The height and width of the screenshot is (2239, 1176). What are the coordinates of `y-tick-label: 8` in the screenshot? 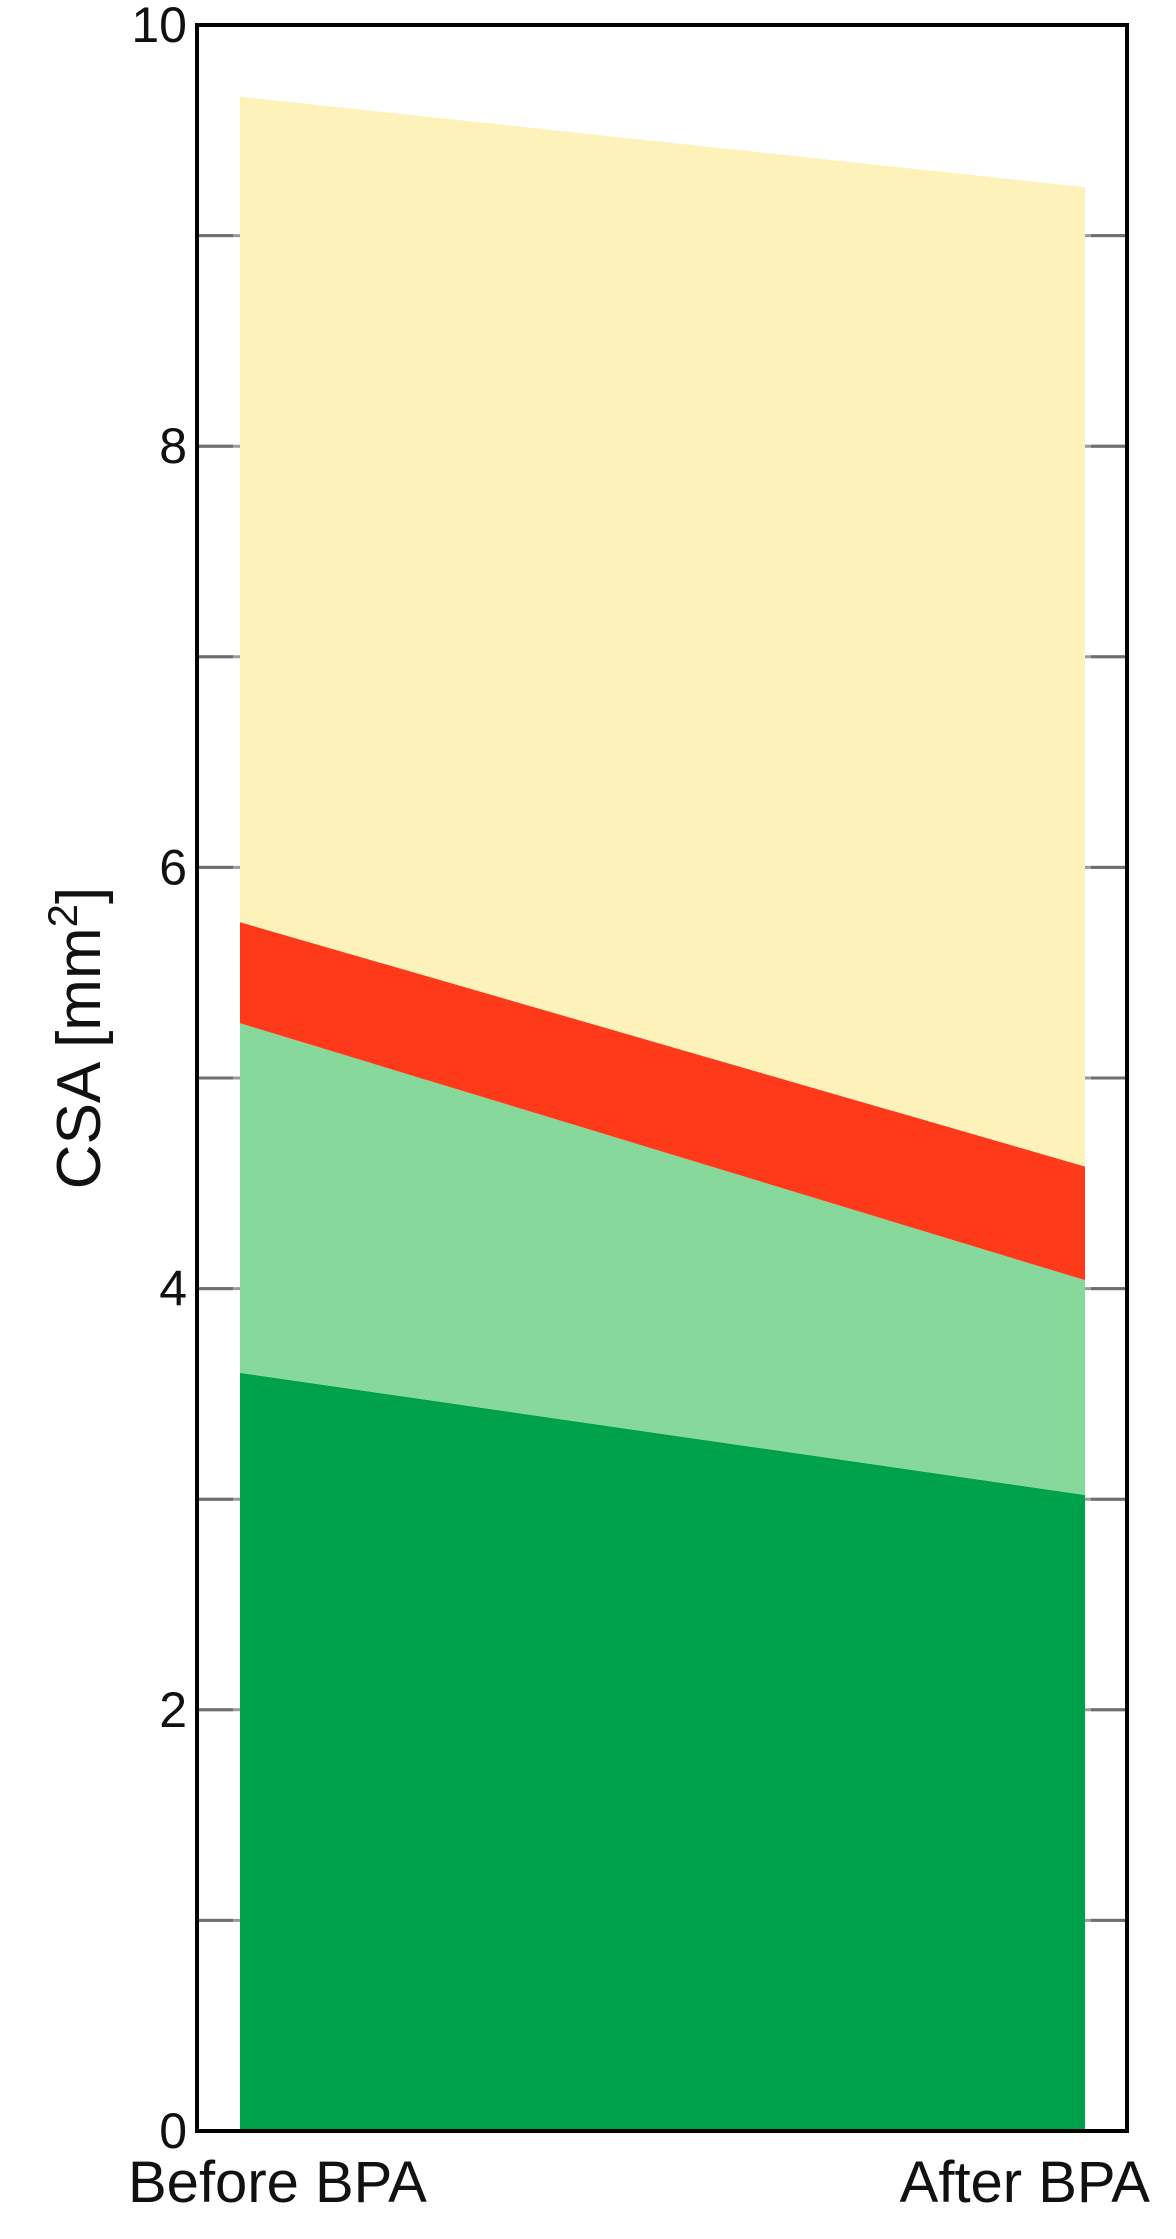 It's located at (173, 446).